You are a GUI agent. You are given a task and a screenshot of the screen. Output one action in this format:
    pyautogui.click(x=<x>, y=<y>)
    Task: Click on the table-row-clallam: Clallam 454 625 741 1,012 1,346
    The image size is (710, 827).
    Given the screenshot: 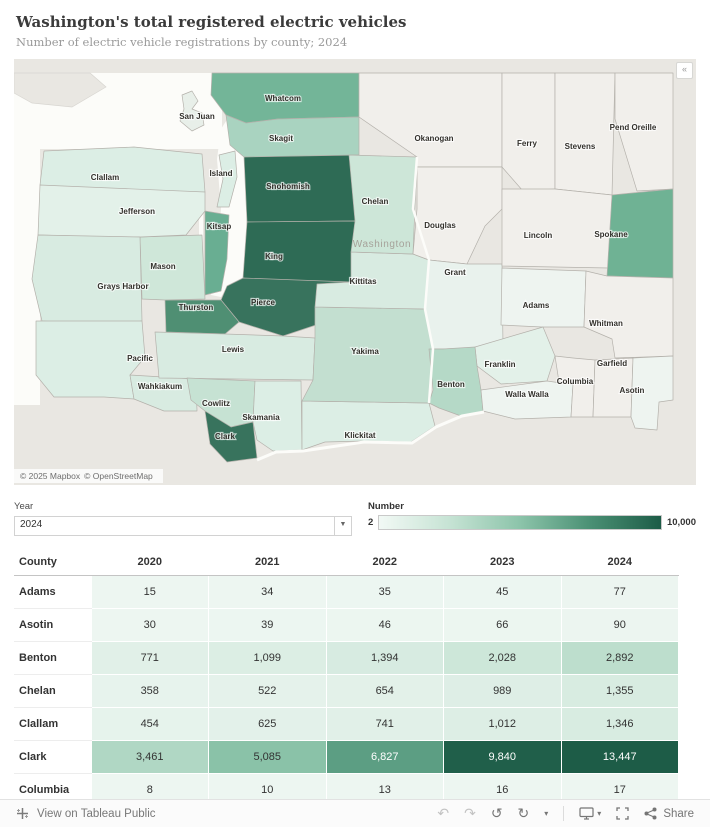 What is the action you would take?
    pyautogui.click(x=346, y=724)
    